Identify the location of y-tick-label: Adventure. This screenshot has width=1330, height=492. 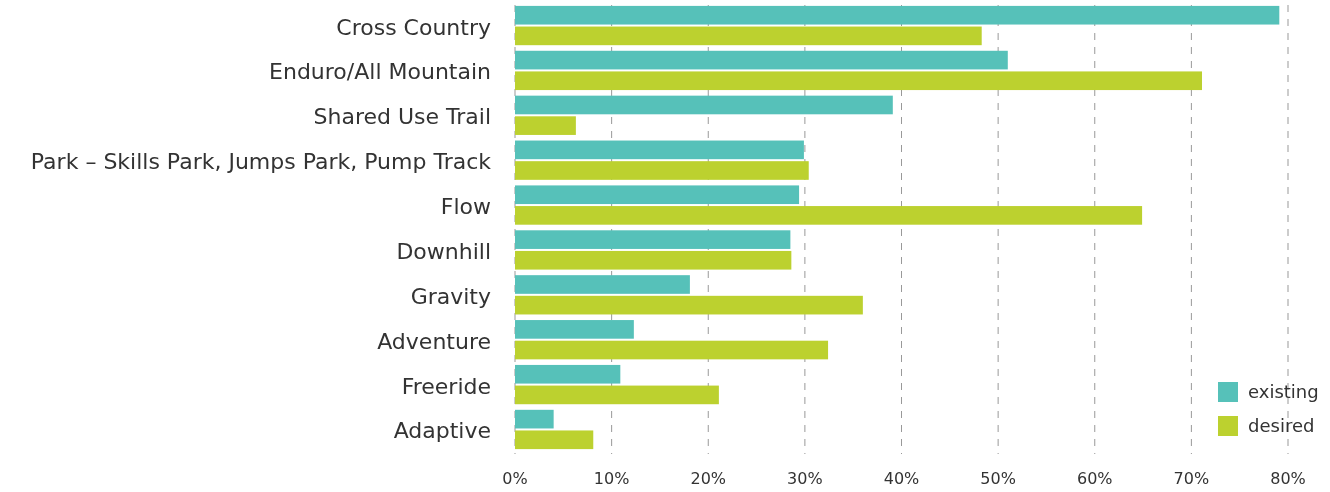
(434, 341).